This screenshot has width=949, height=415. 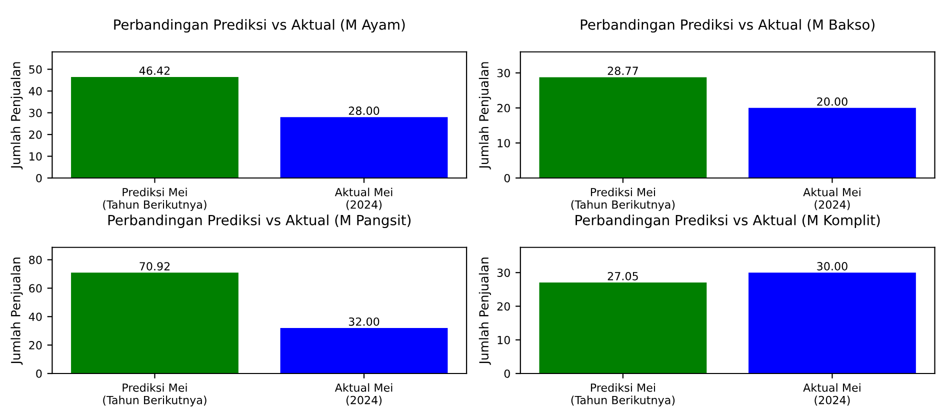 What do you see at coordinates (623, 71) in the screenshot?
I see `data-label: 28.77` at bounding box center [623, 71].